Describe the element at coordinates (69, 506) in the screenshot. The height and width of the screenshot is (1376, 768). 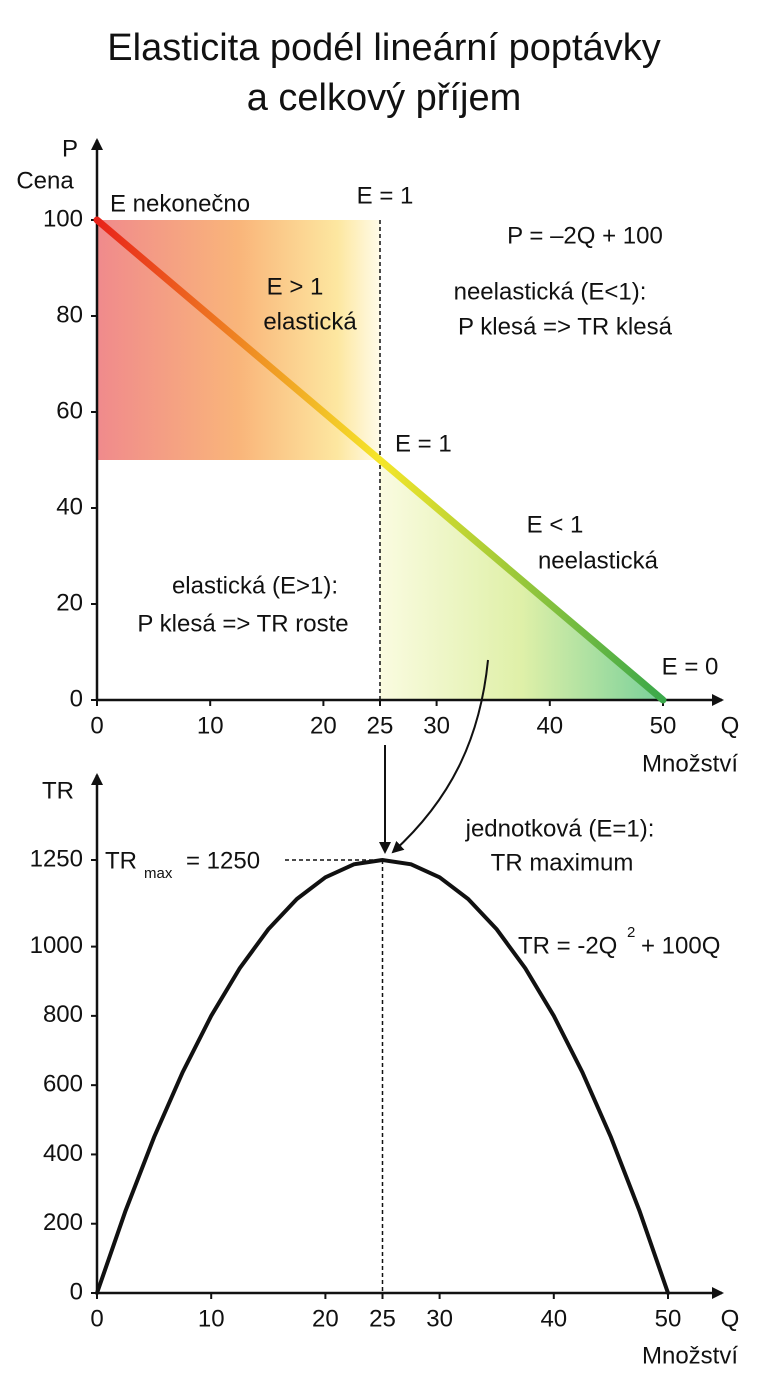
I see `y-tick-label: 40` at that location.